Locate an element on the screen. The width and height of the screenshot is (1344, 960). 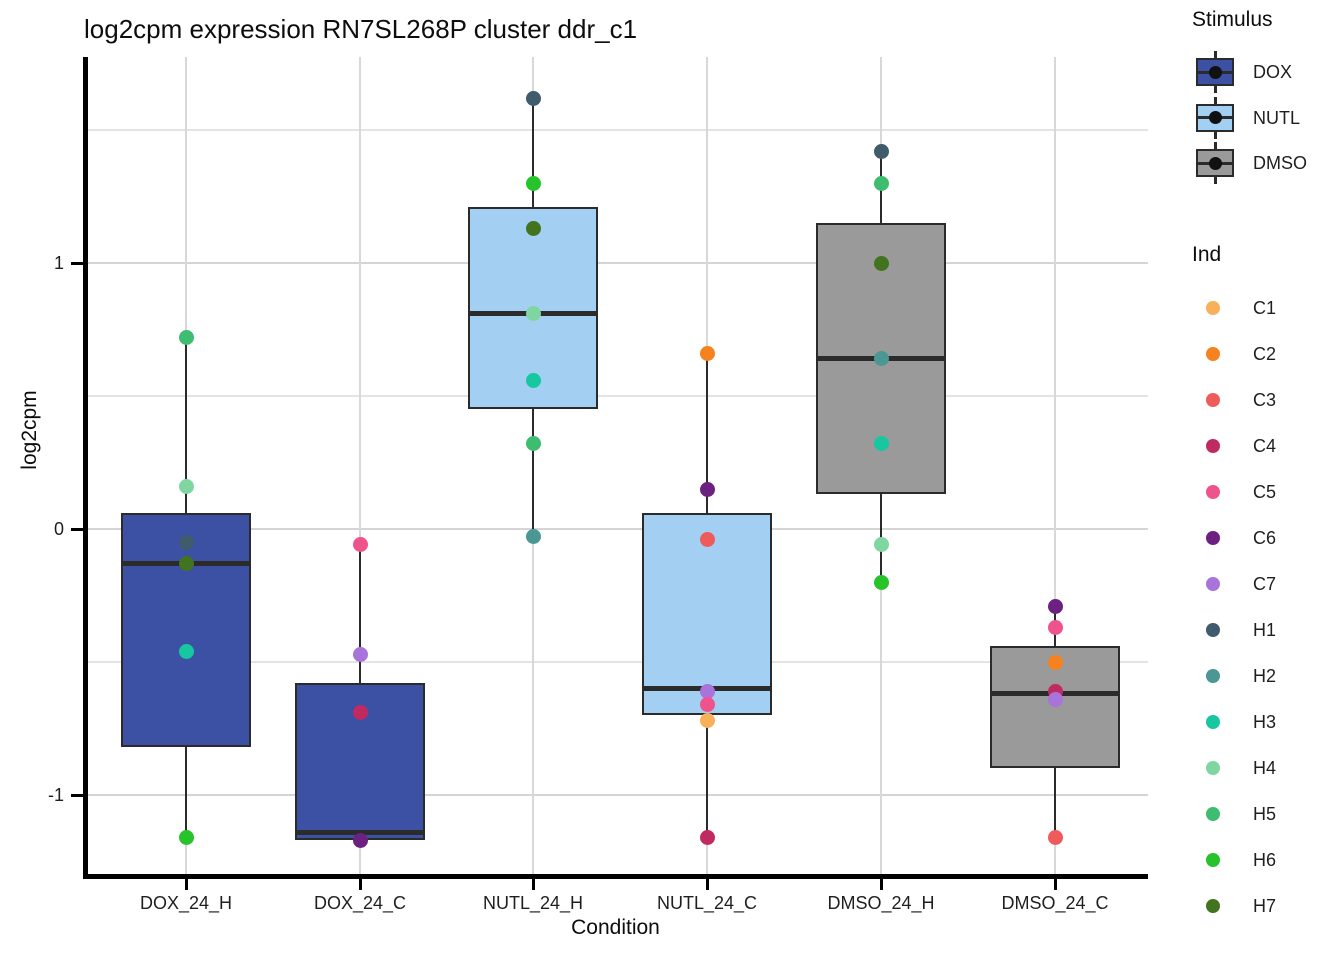
legend-ind-dot-icon-H5 is located at coordinates (1213, 814).